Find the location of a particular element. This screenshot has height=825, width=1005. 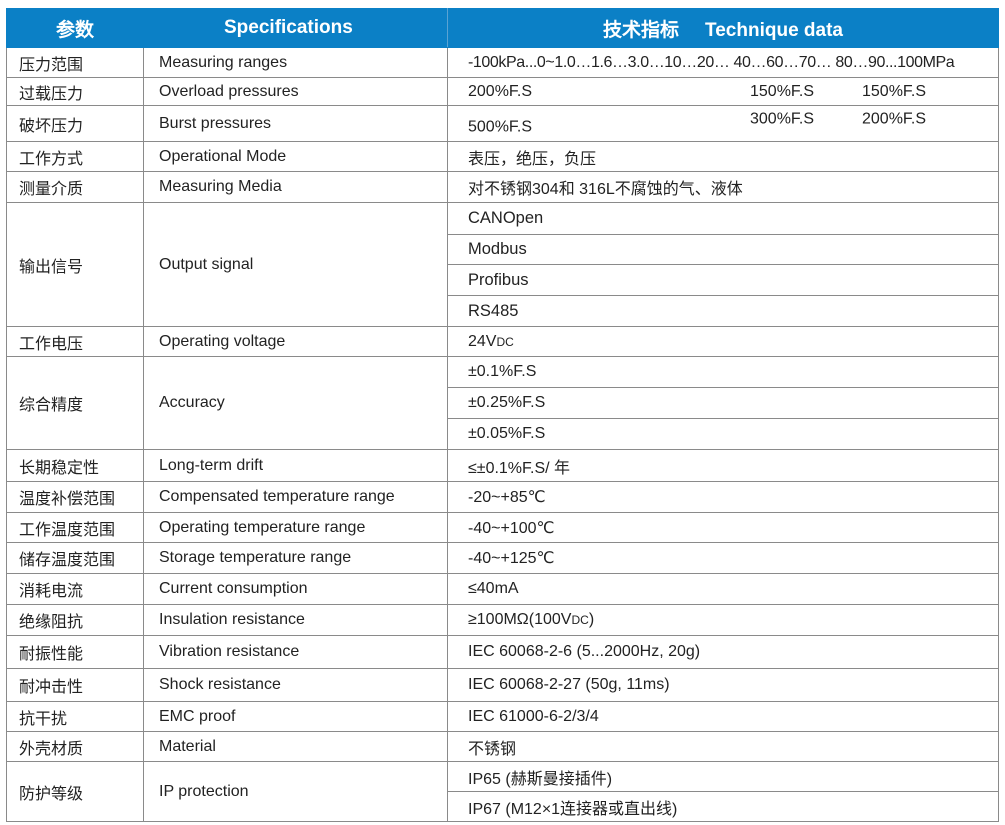

value: 500%F.S 300%F.S 200%F.S is located at coordinates (723, 123).